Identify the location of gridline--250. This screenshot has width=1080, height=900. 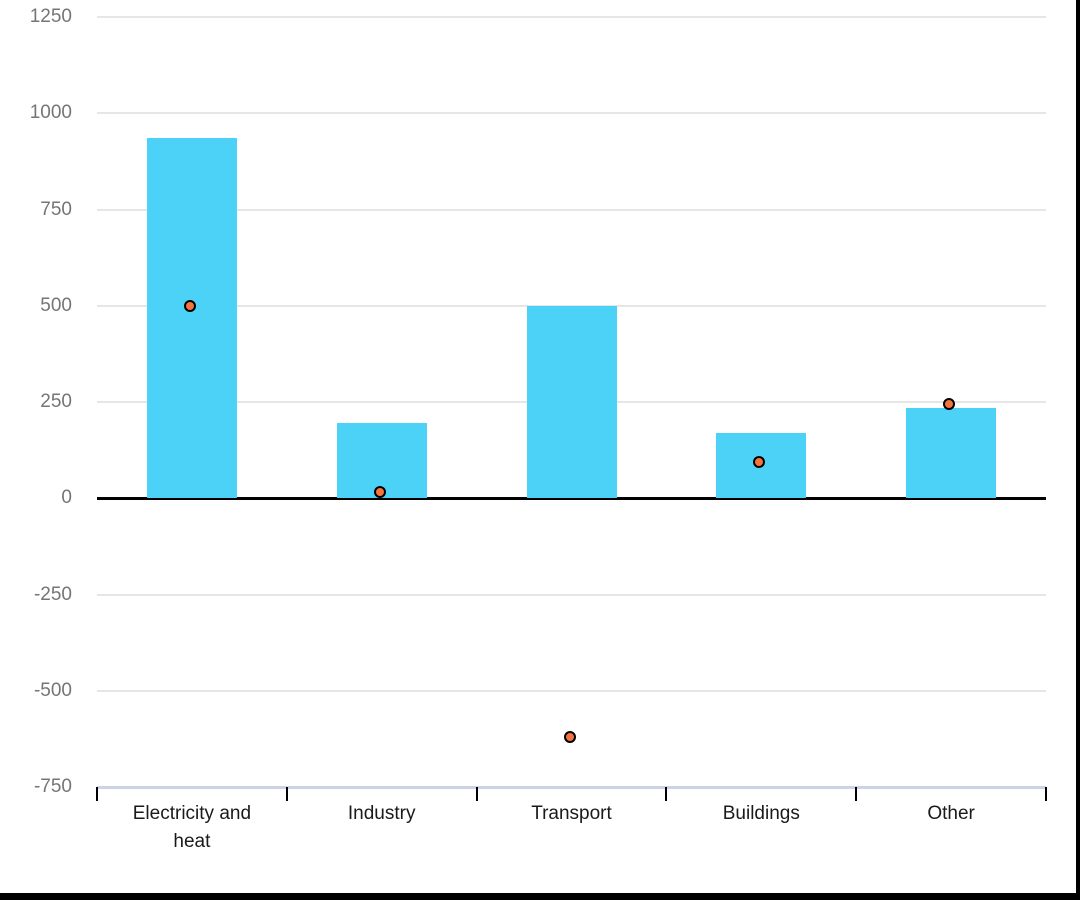
(571, 594).